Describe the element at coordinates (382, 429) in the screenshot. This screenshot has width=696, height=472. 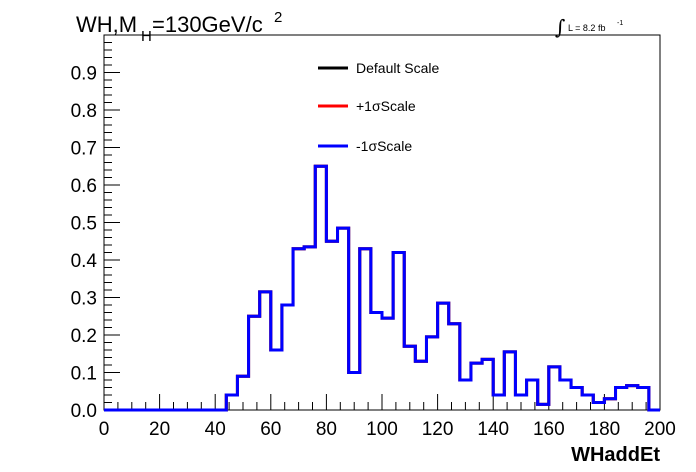
I see `x-tick-label: 100` at that location.